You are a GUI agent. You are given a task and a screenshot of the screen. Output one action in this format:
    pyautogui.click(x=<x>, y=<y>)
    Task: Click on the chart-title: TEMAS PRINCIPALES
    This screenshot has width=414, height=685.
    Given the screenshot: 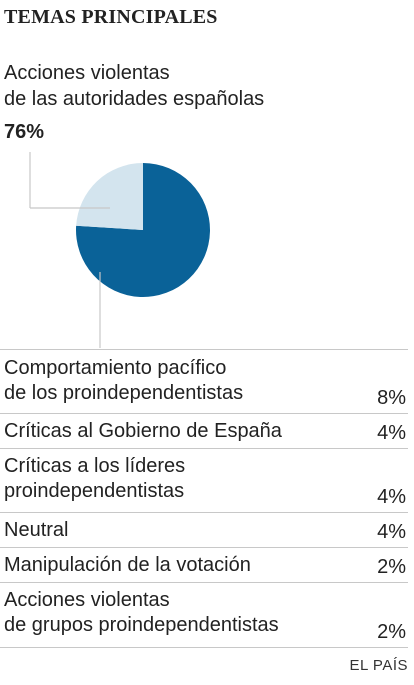 What is the action you would take?
    pyautogui.click(x=111, y=17)
    